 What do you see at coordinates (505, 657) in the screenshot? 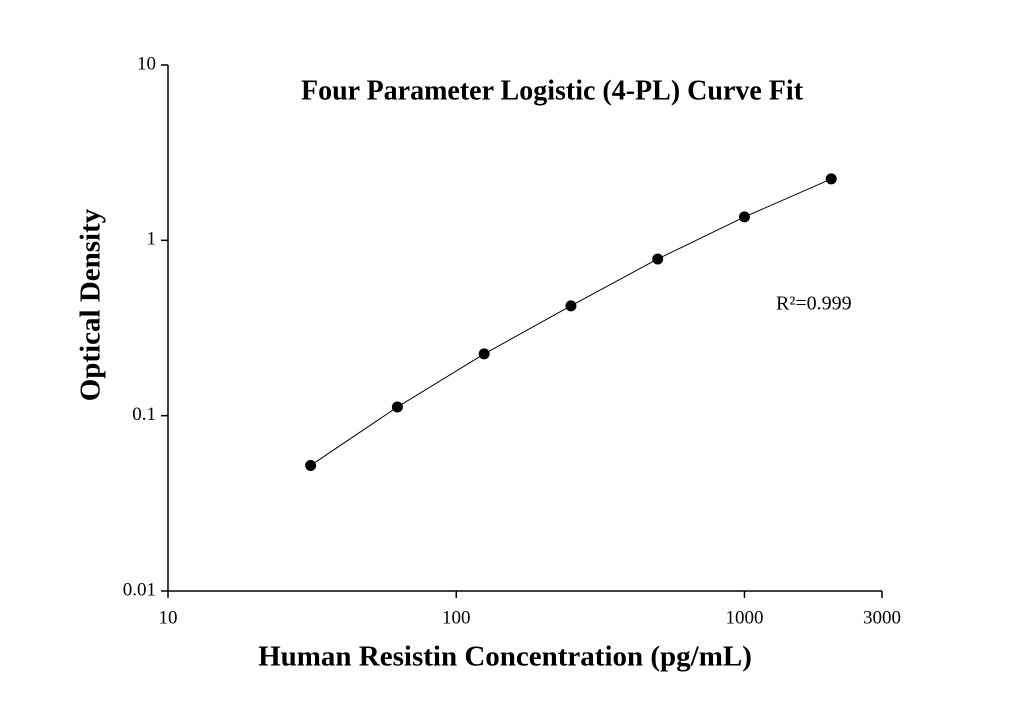
I see `x-axis-label: Human Resistin Concentration (pg/mL)` at bounding box center [505, 657].